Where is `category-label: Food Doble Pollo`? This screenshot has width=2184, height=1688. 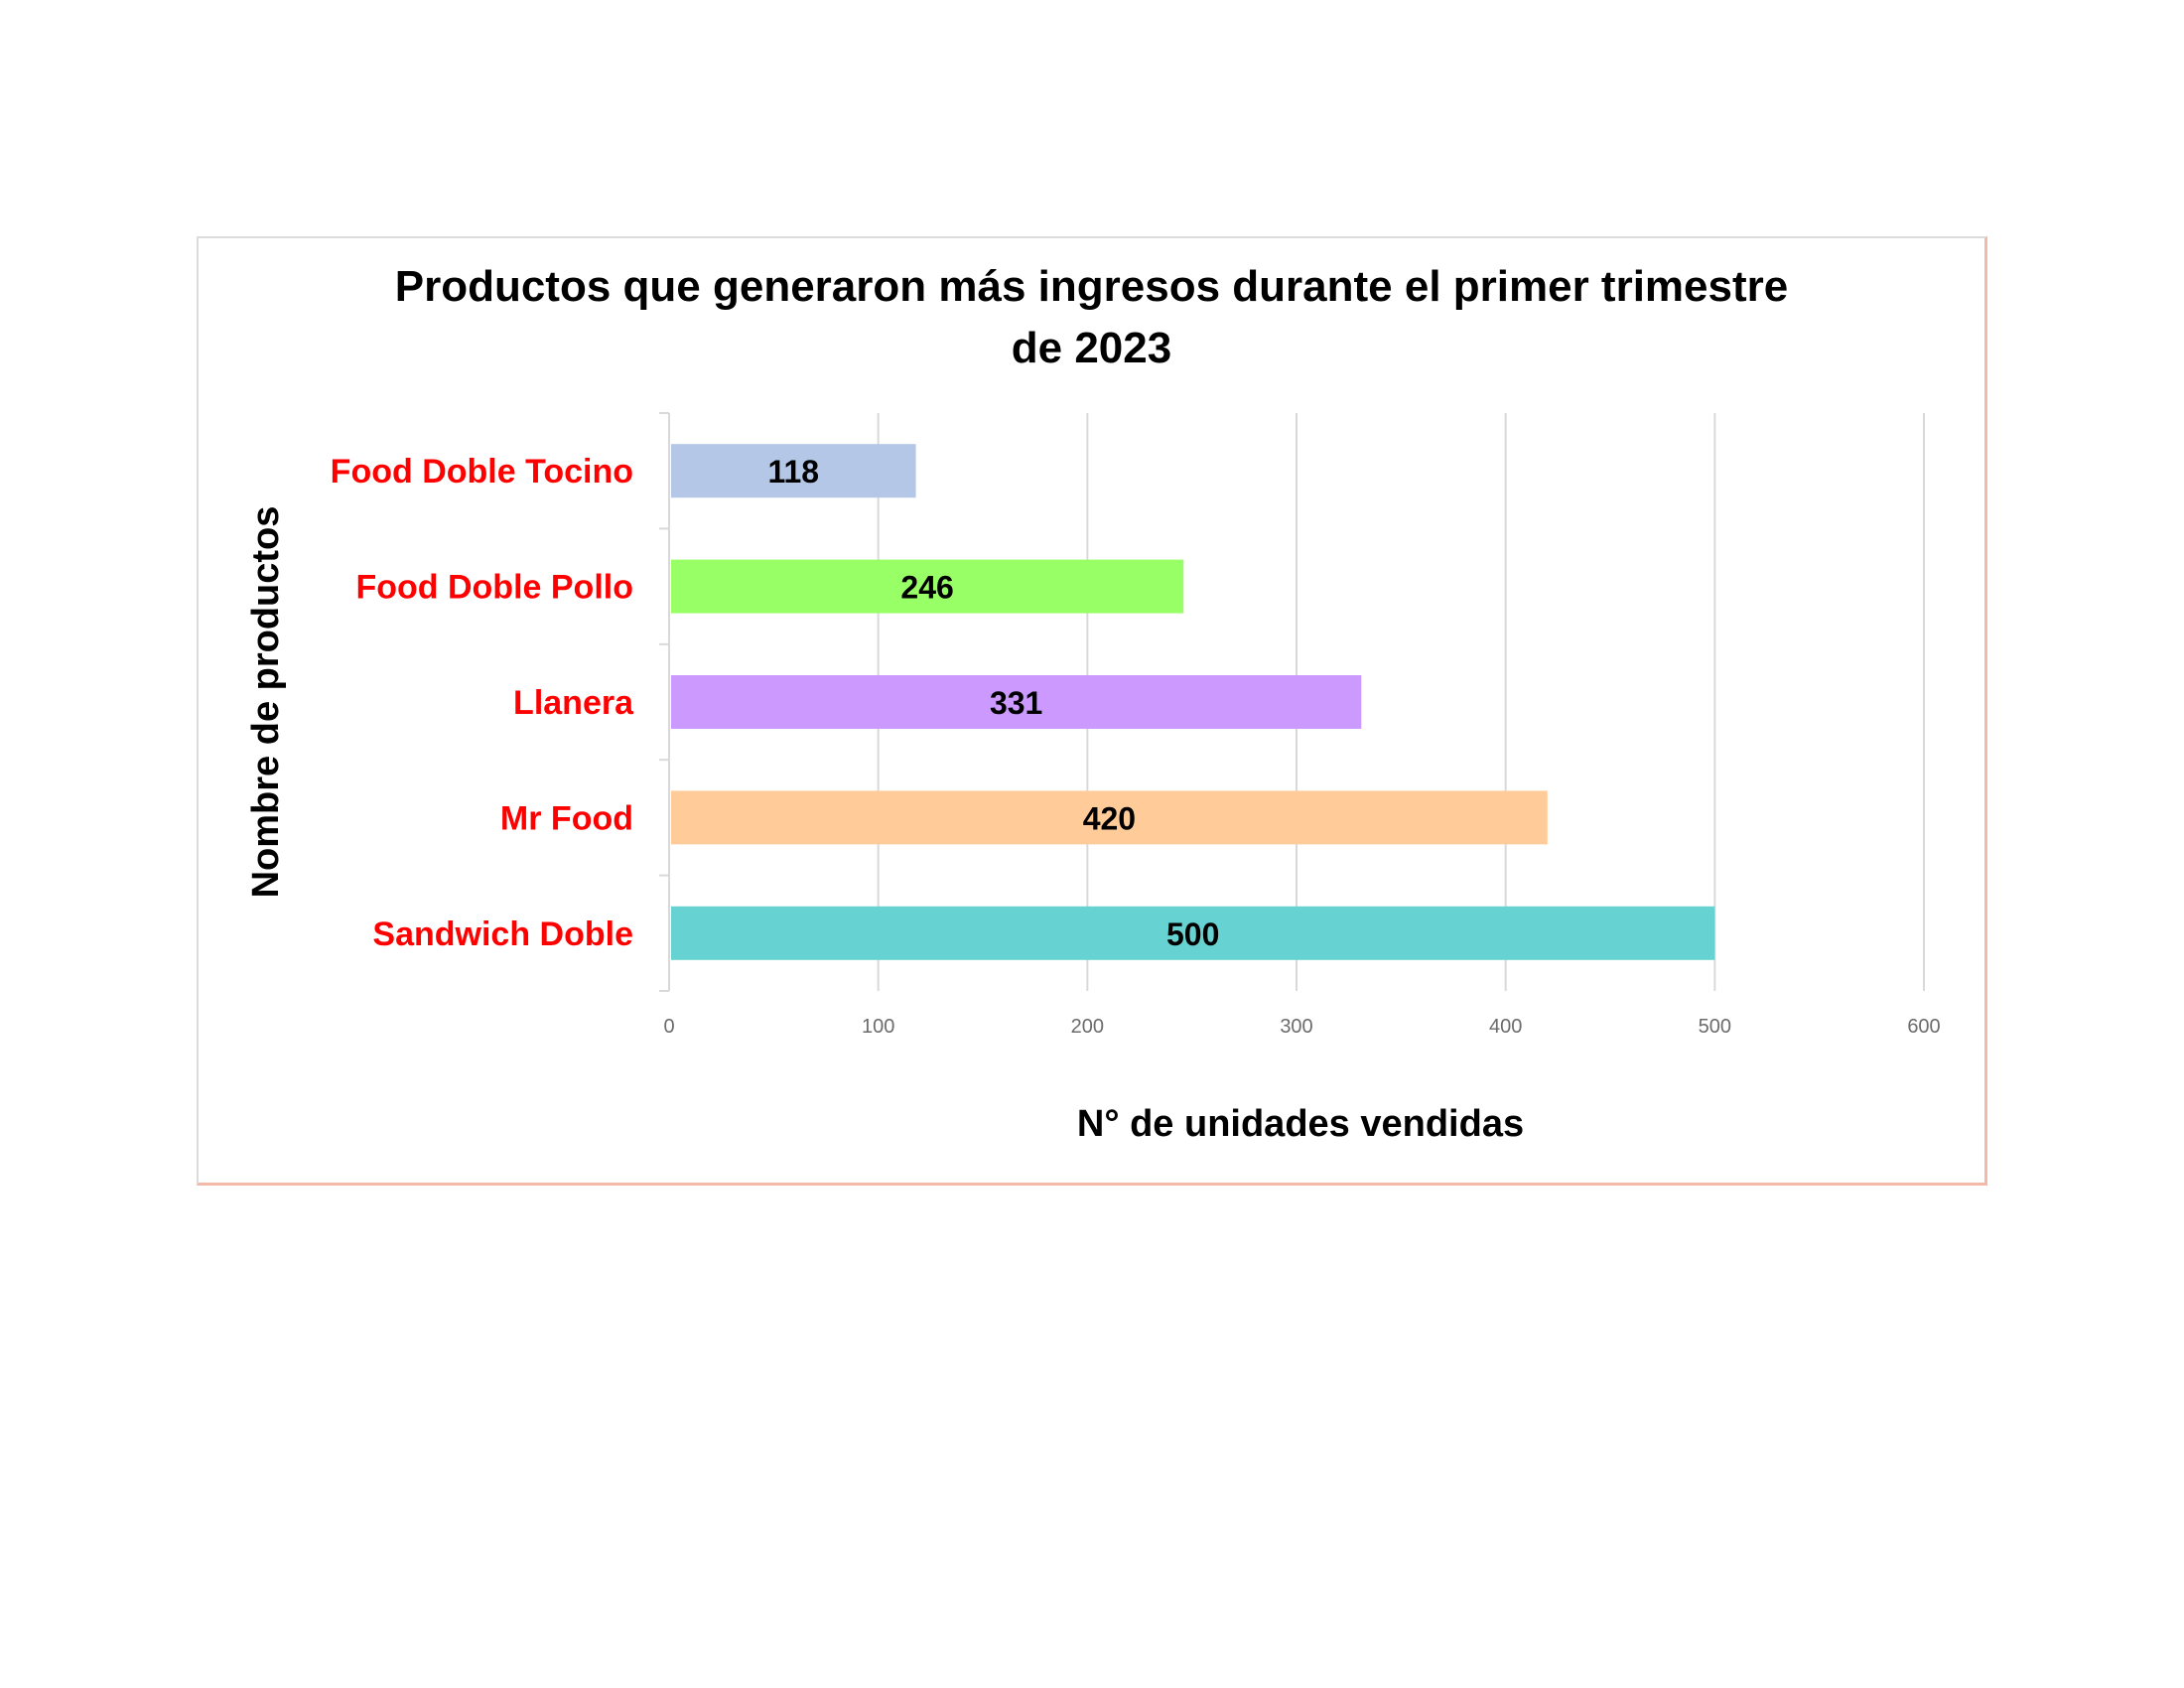
category-label: Food Doble Pollo is located at coordinates (494, 588).